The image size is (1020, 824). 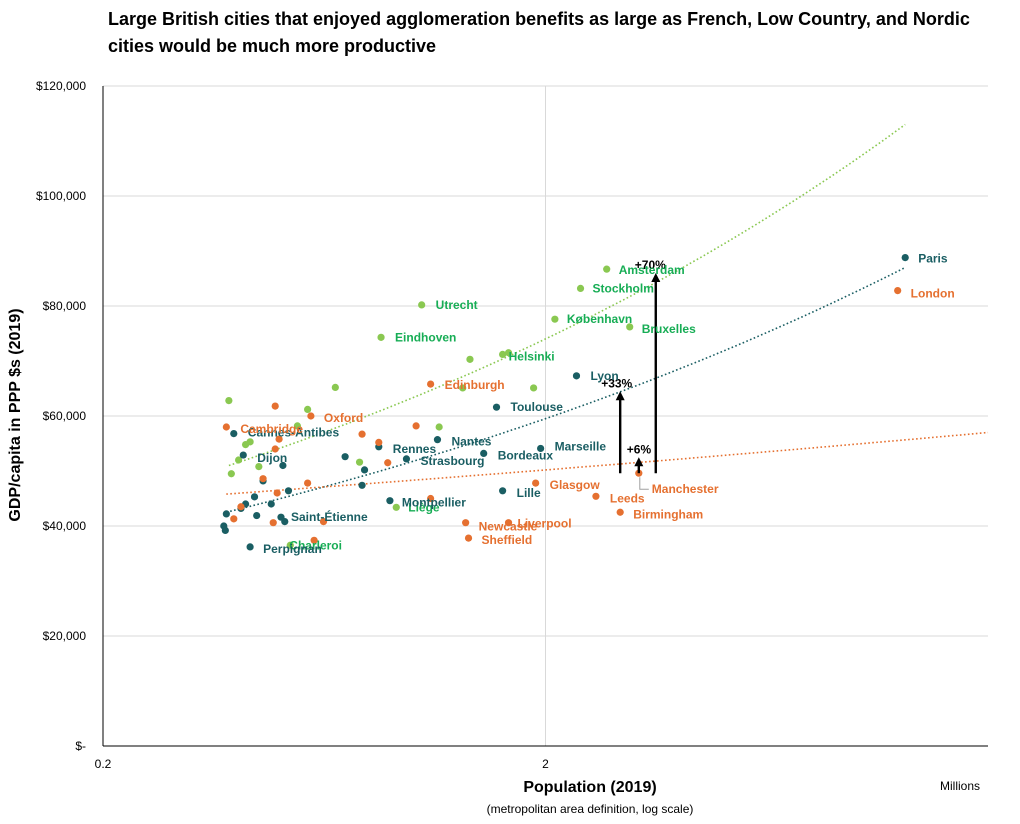 I want to click on city-label: Cannes-Antibes, so click(x=294, y=433).